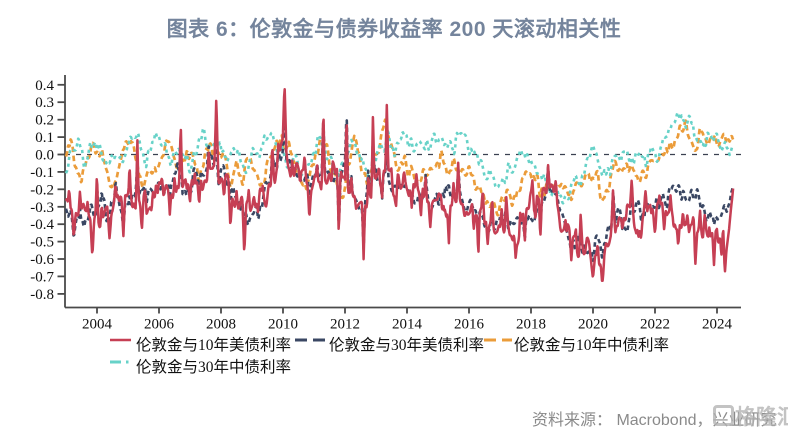 The width and height of the screenshot is (788, 437). I want to click on svg-text: 2008, so click(221, 325).